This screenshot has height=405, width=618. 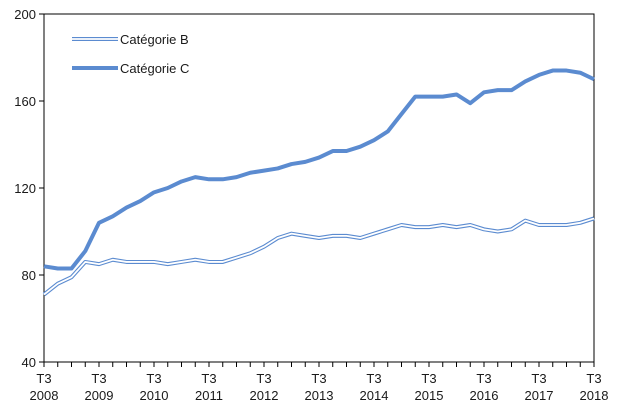 I want to click on x-tick-label-year: 2013, so click(x=319, y=395).